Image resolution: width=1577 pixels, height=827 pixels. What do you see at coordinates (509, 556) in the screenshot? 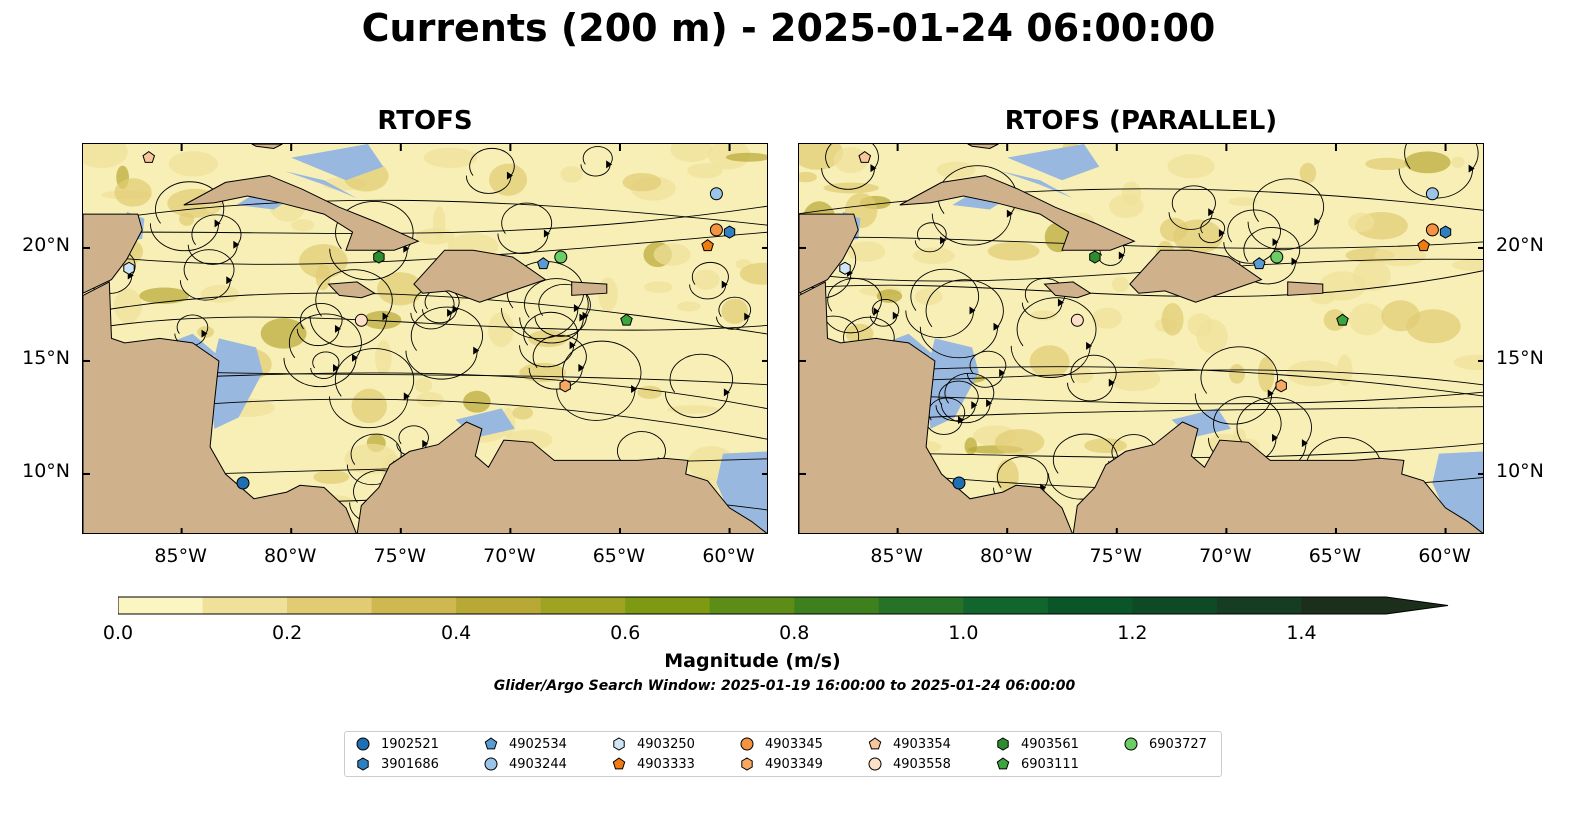
I see `lon-label: 70°W` at bounding box center [509, 556].